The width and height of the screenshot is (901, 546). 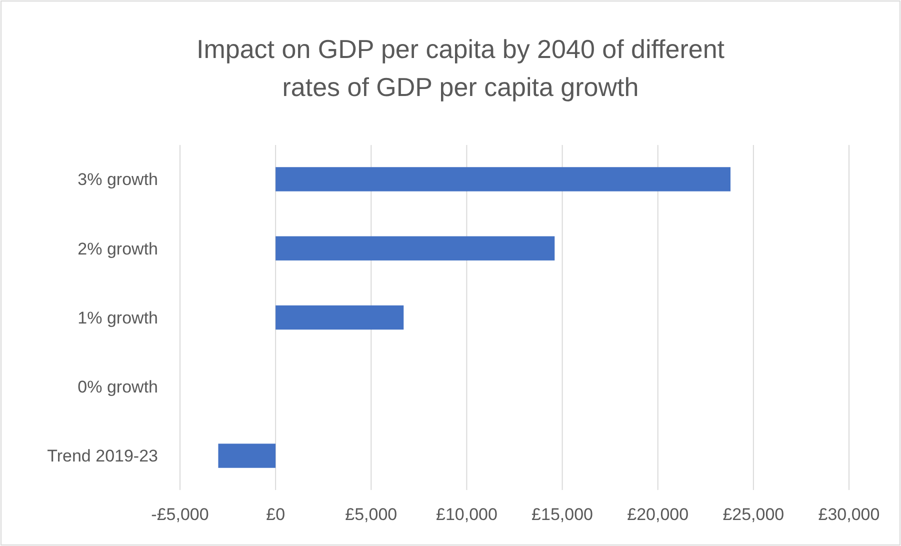 I want to click on y-tick-label: 0% growth, so click(x=118, y=387).